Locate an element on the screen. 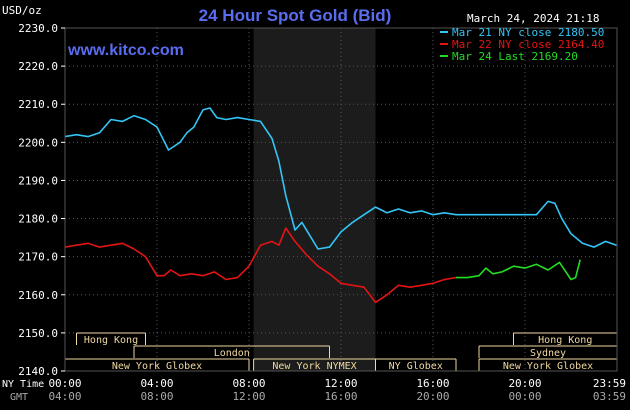  chart-title: 24 Hour Spot Gold (Bid) is located at coordinates (295, 15).